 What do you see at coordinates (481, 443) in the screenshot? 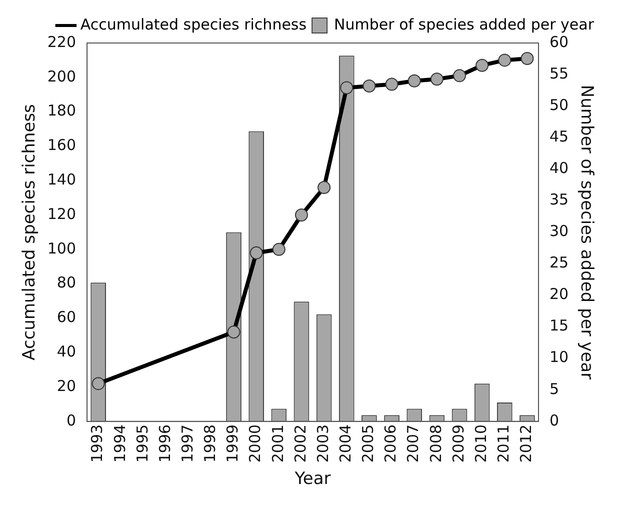
I see `x-tick-label: 2010` at bounding box center [481, 443].